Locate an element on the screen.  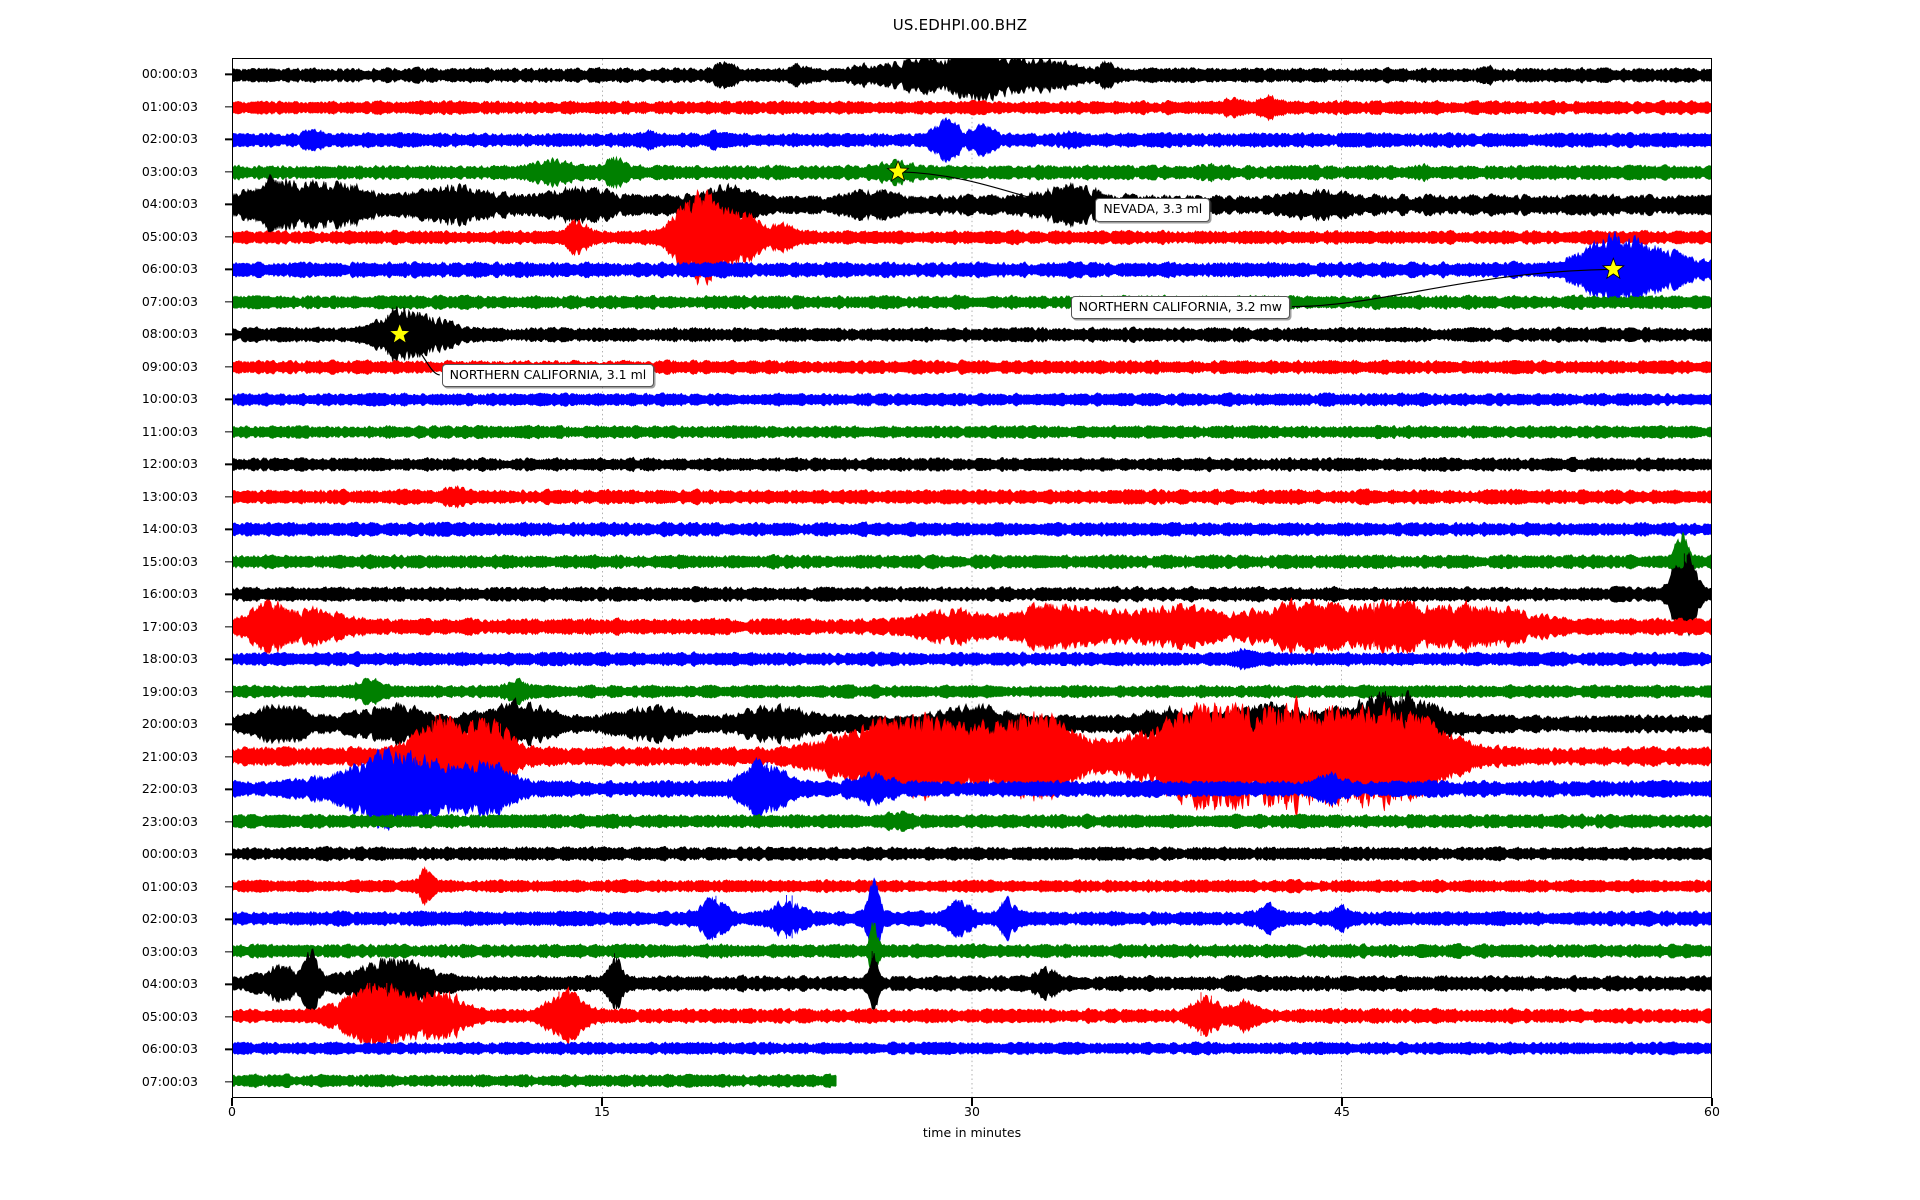
x-tick-label-30: 30 is located at coordinates (972, 1111).